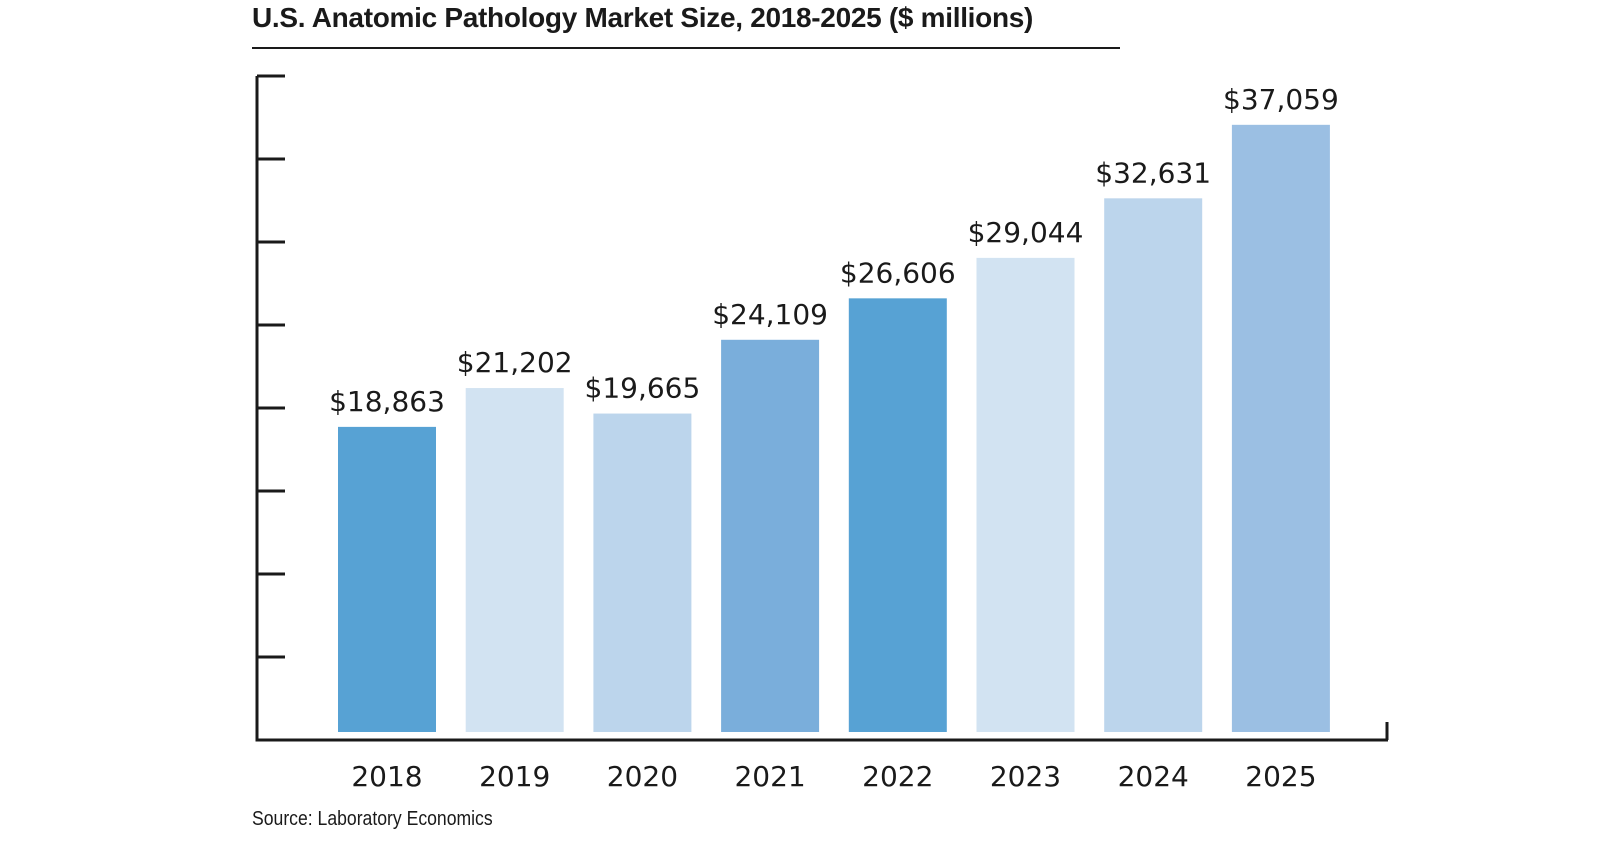  I want to click on data-label: $32,631, so click(1153, 172).